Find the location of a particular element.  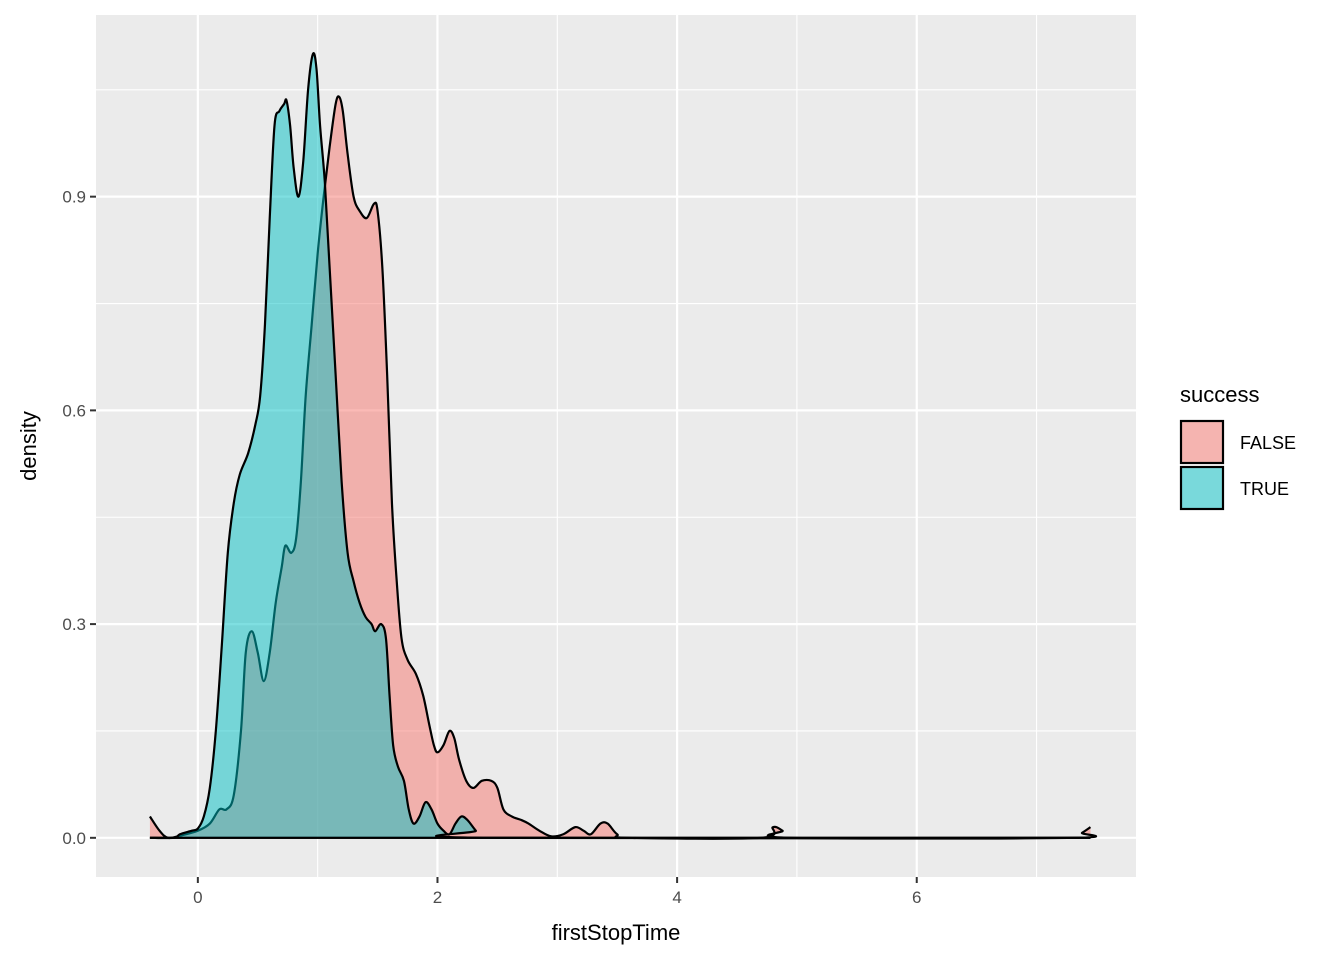

y-axis-title: density is located at coordinates (28, 446).